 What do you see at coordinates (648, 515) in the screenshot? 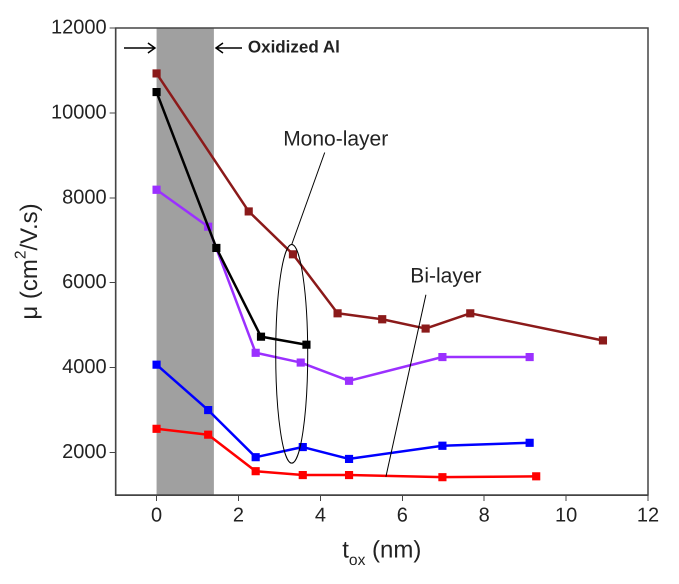
I see `x-tick-label: 12` at bounding box center [648, 515].